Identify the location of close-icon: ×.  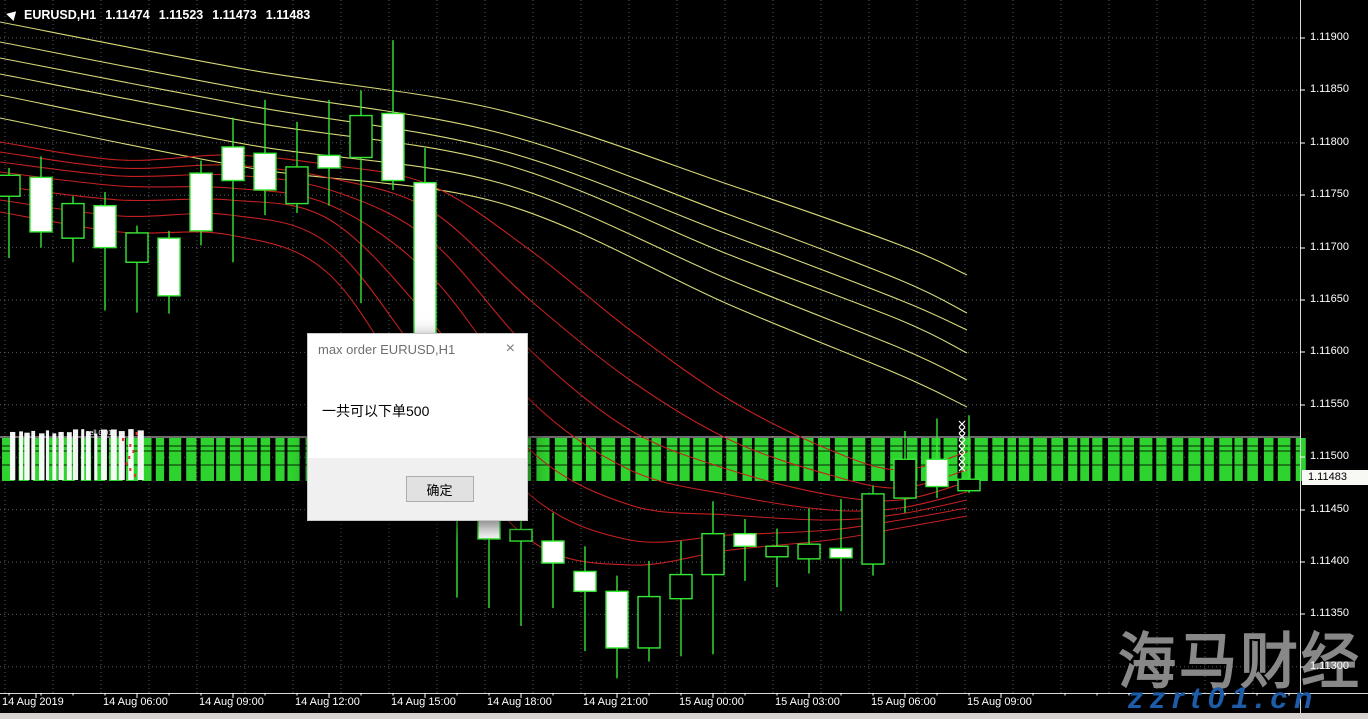
(510, 348).